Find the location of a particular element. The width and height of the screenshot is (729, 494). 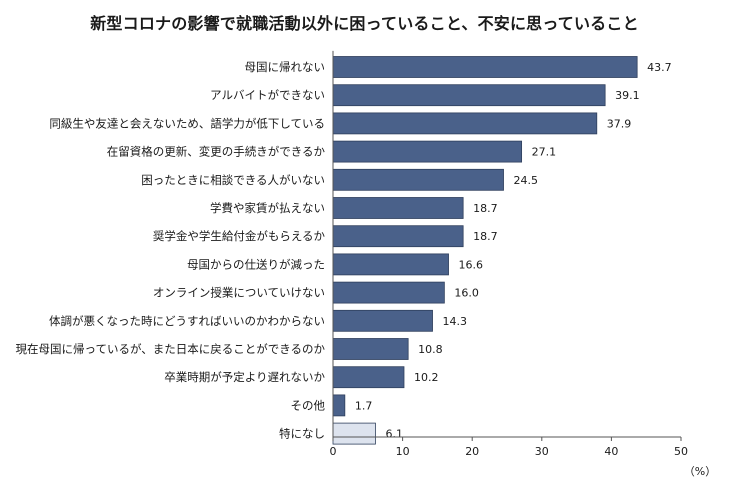

value-label: 16.6 is located at coordinates (471, 264).